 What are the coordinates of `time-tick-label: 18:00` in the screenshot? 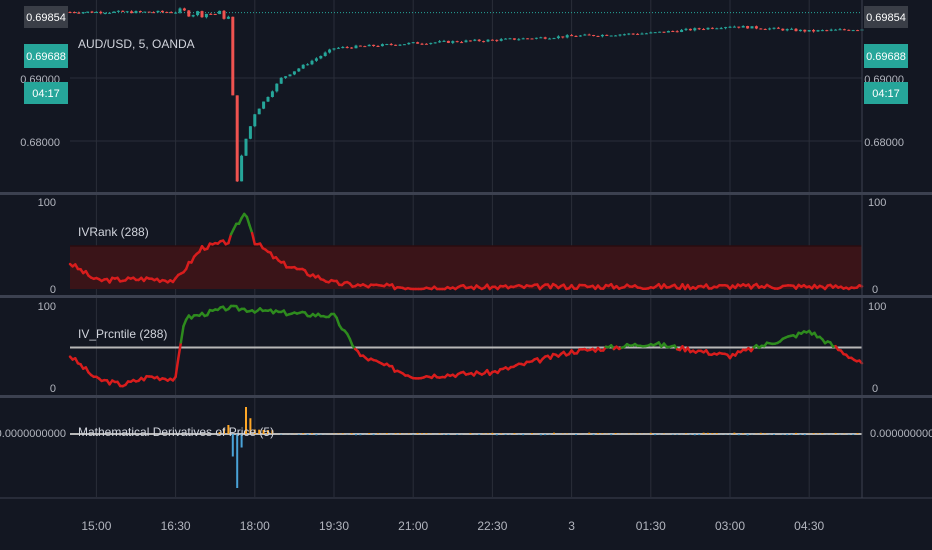 It's located at (255, 526).